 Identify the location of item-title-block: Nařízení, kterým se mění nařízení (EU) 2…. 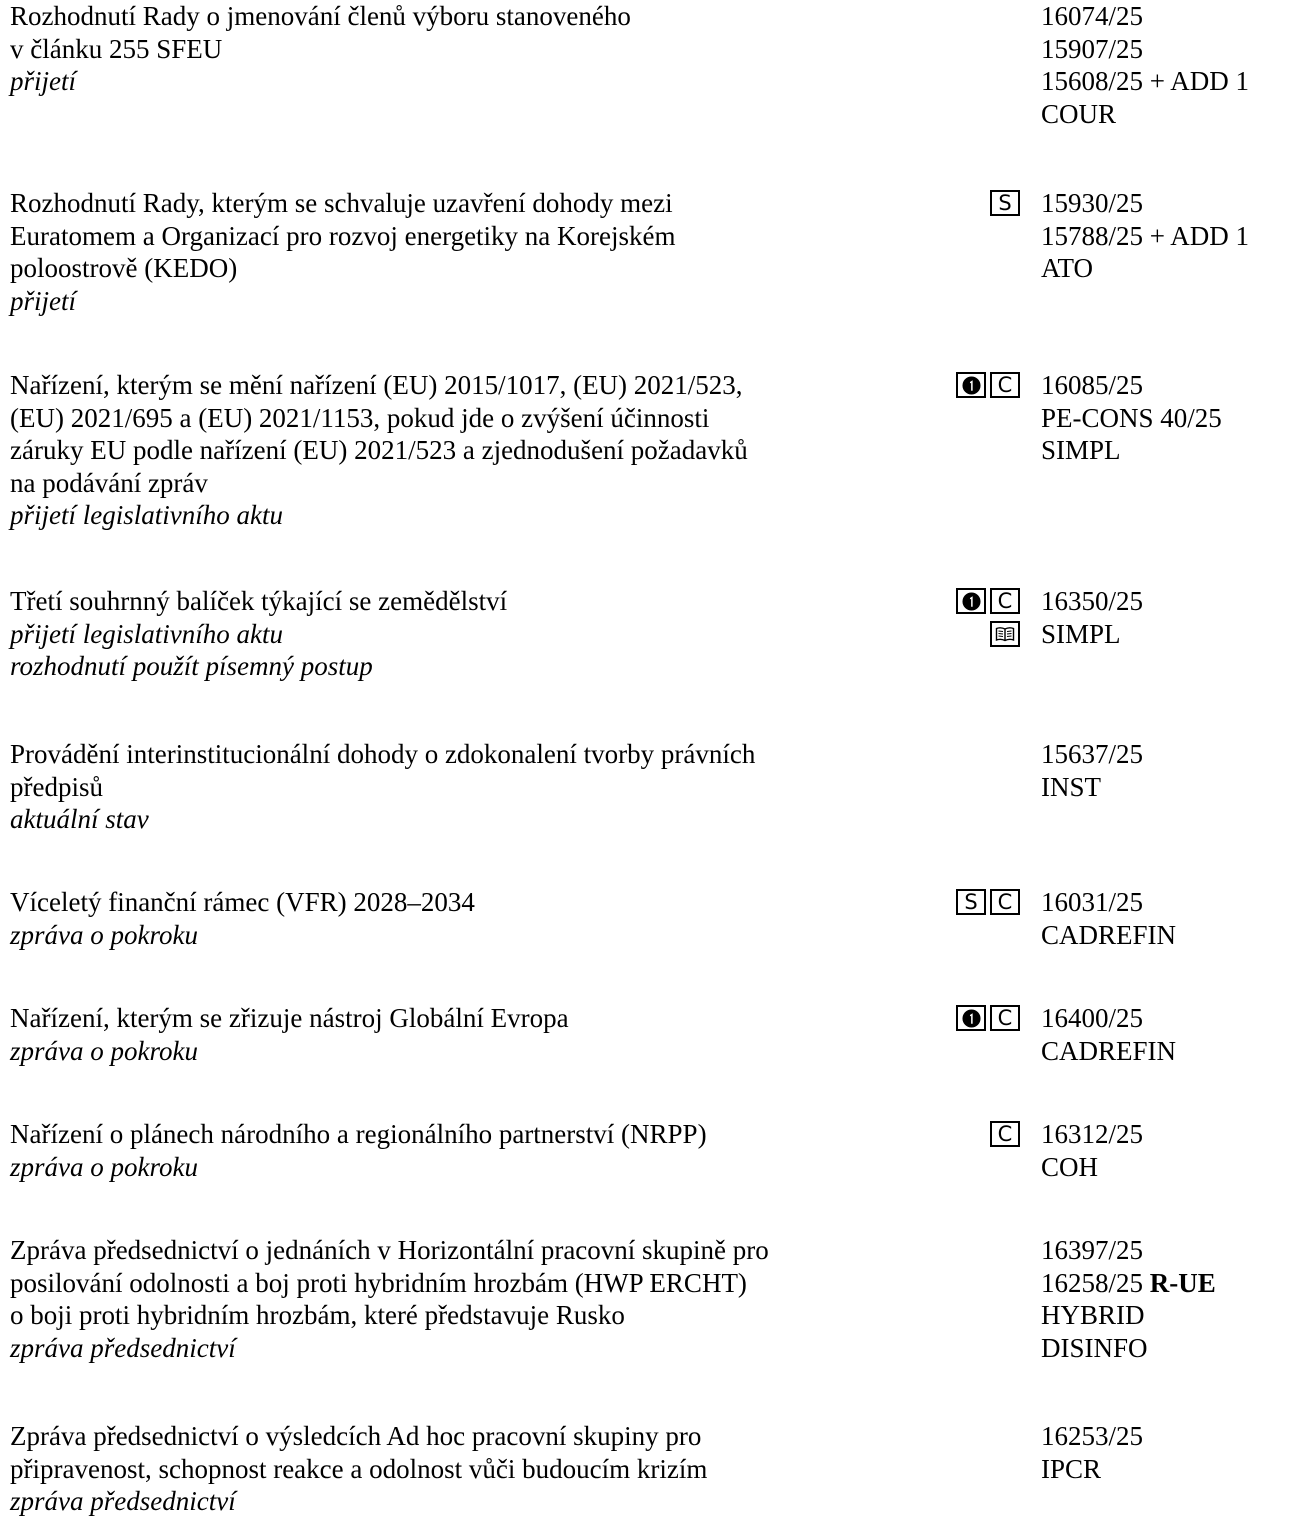
(460, 450).